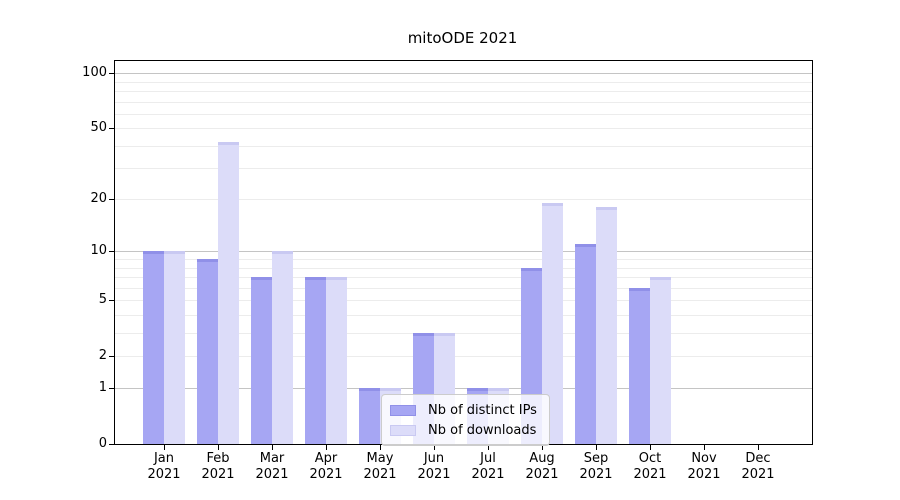 The width and height of the screenshot is (900, 500). I want to click on x-tick-label: Jul 2021, so click(488, 467).